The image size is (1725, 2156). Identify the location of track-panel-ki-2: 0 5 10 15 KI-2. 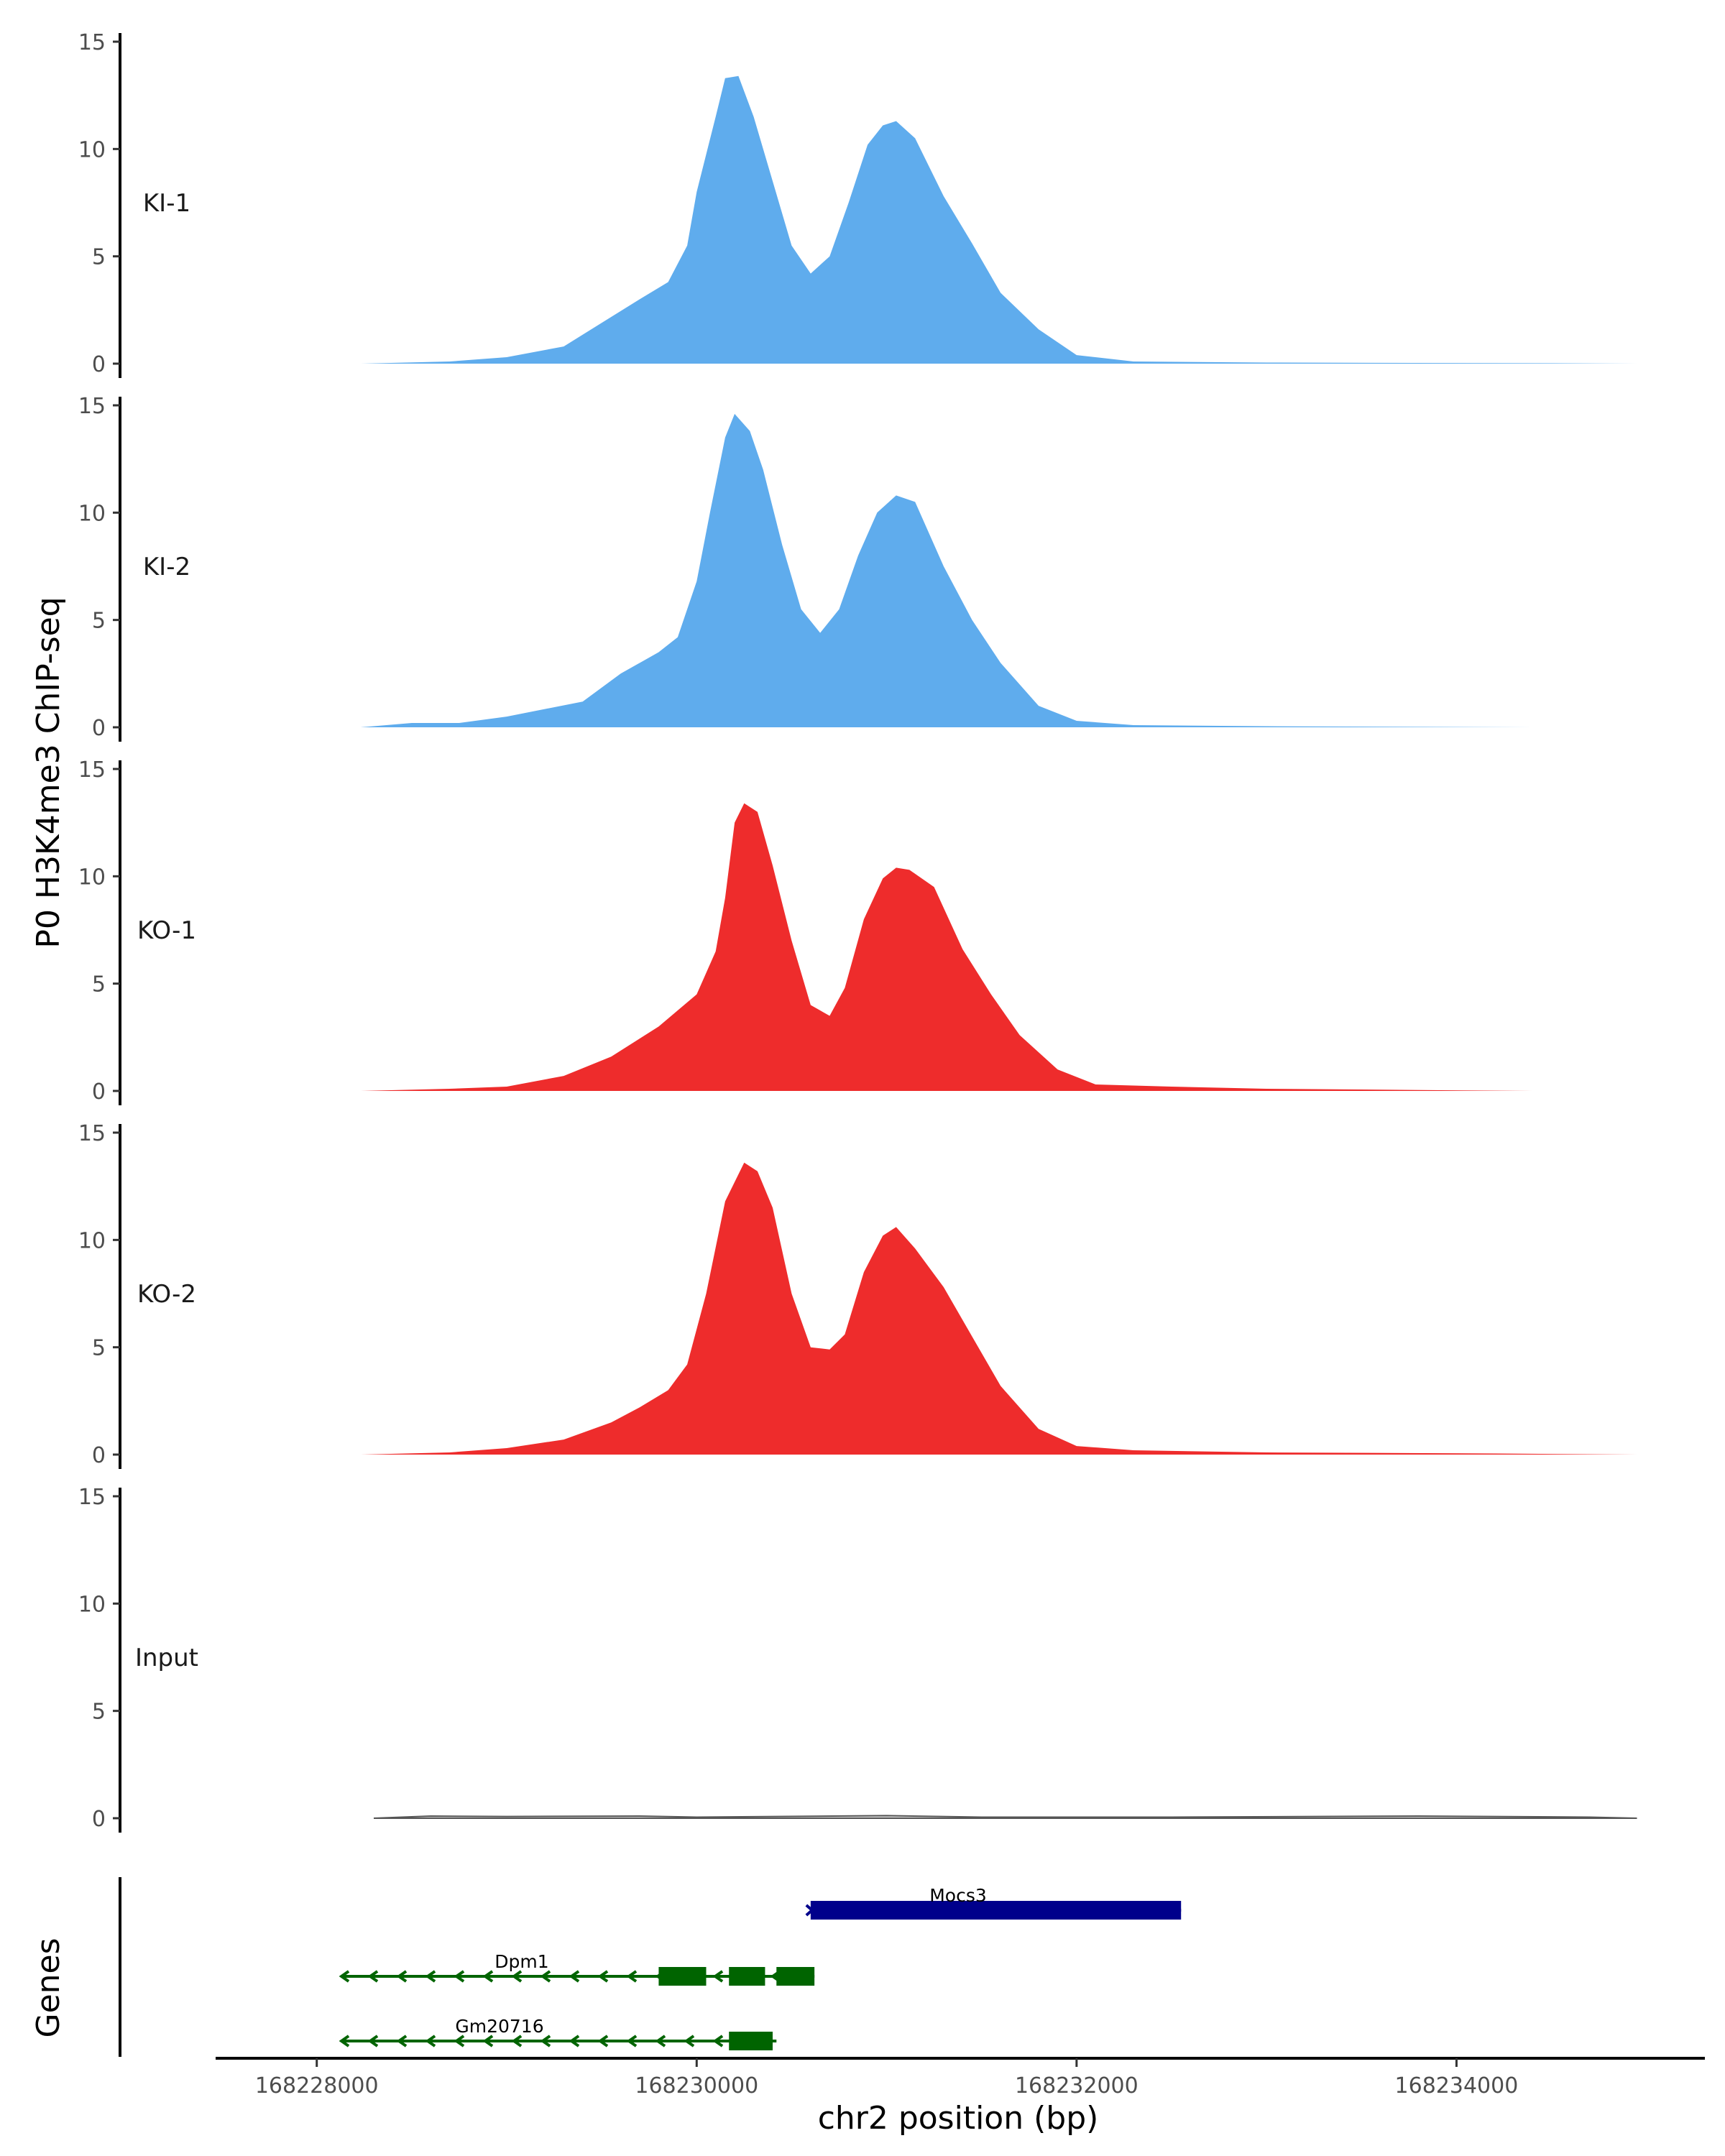
(805, 568).